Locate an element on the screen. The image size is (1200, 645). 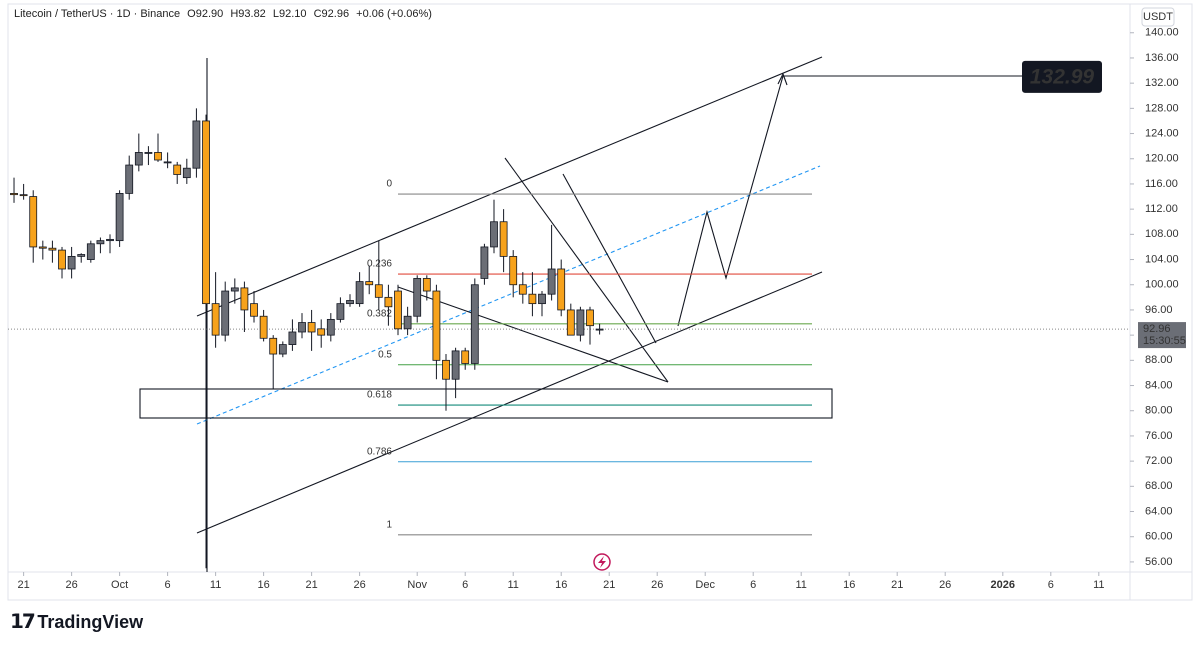
ohlc-high: H93.82 is located at coordinates (248, 14).